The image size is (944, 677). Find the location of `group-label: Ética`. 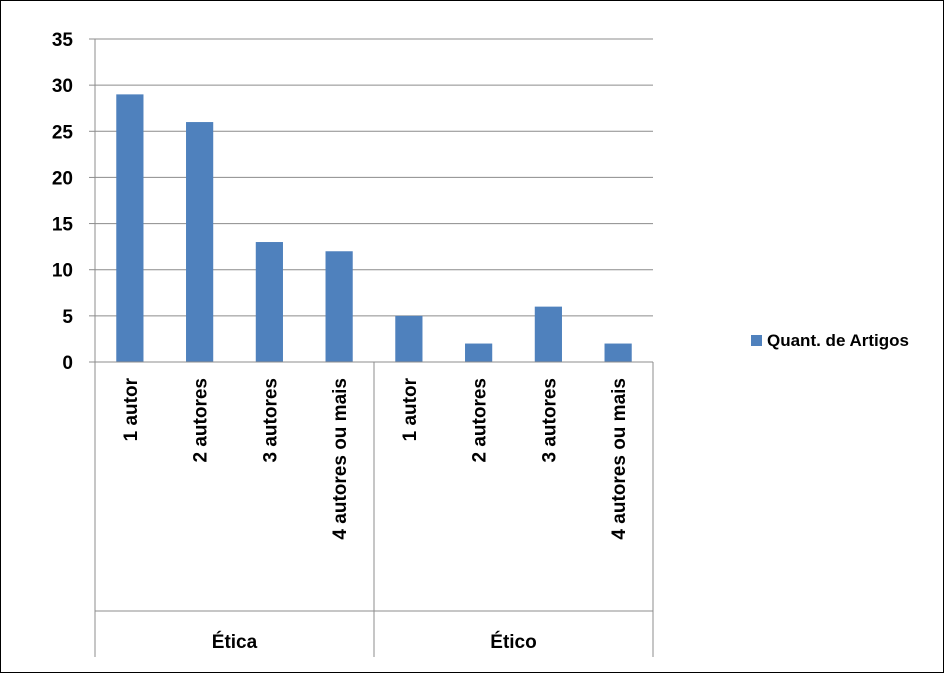

group-label: Ética is located at coordinates (235, 642).